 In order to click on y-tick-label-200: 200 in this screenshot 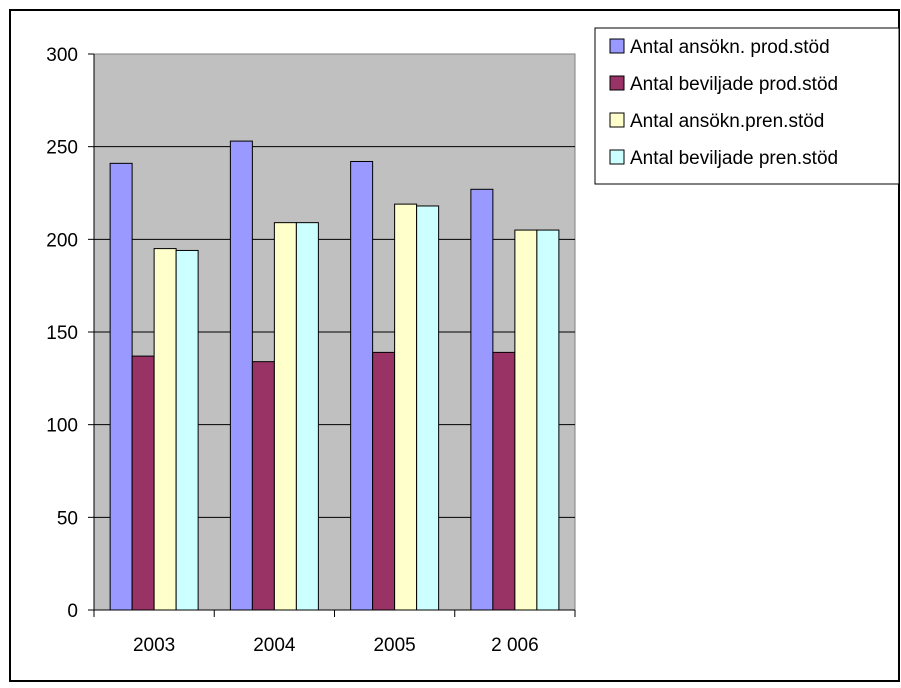, I will do `click(62, 240)`.